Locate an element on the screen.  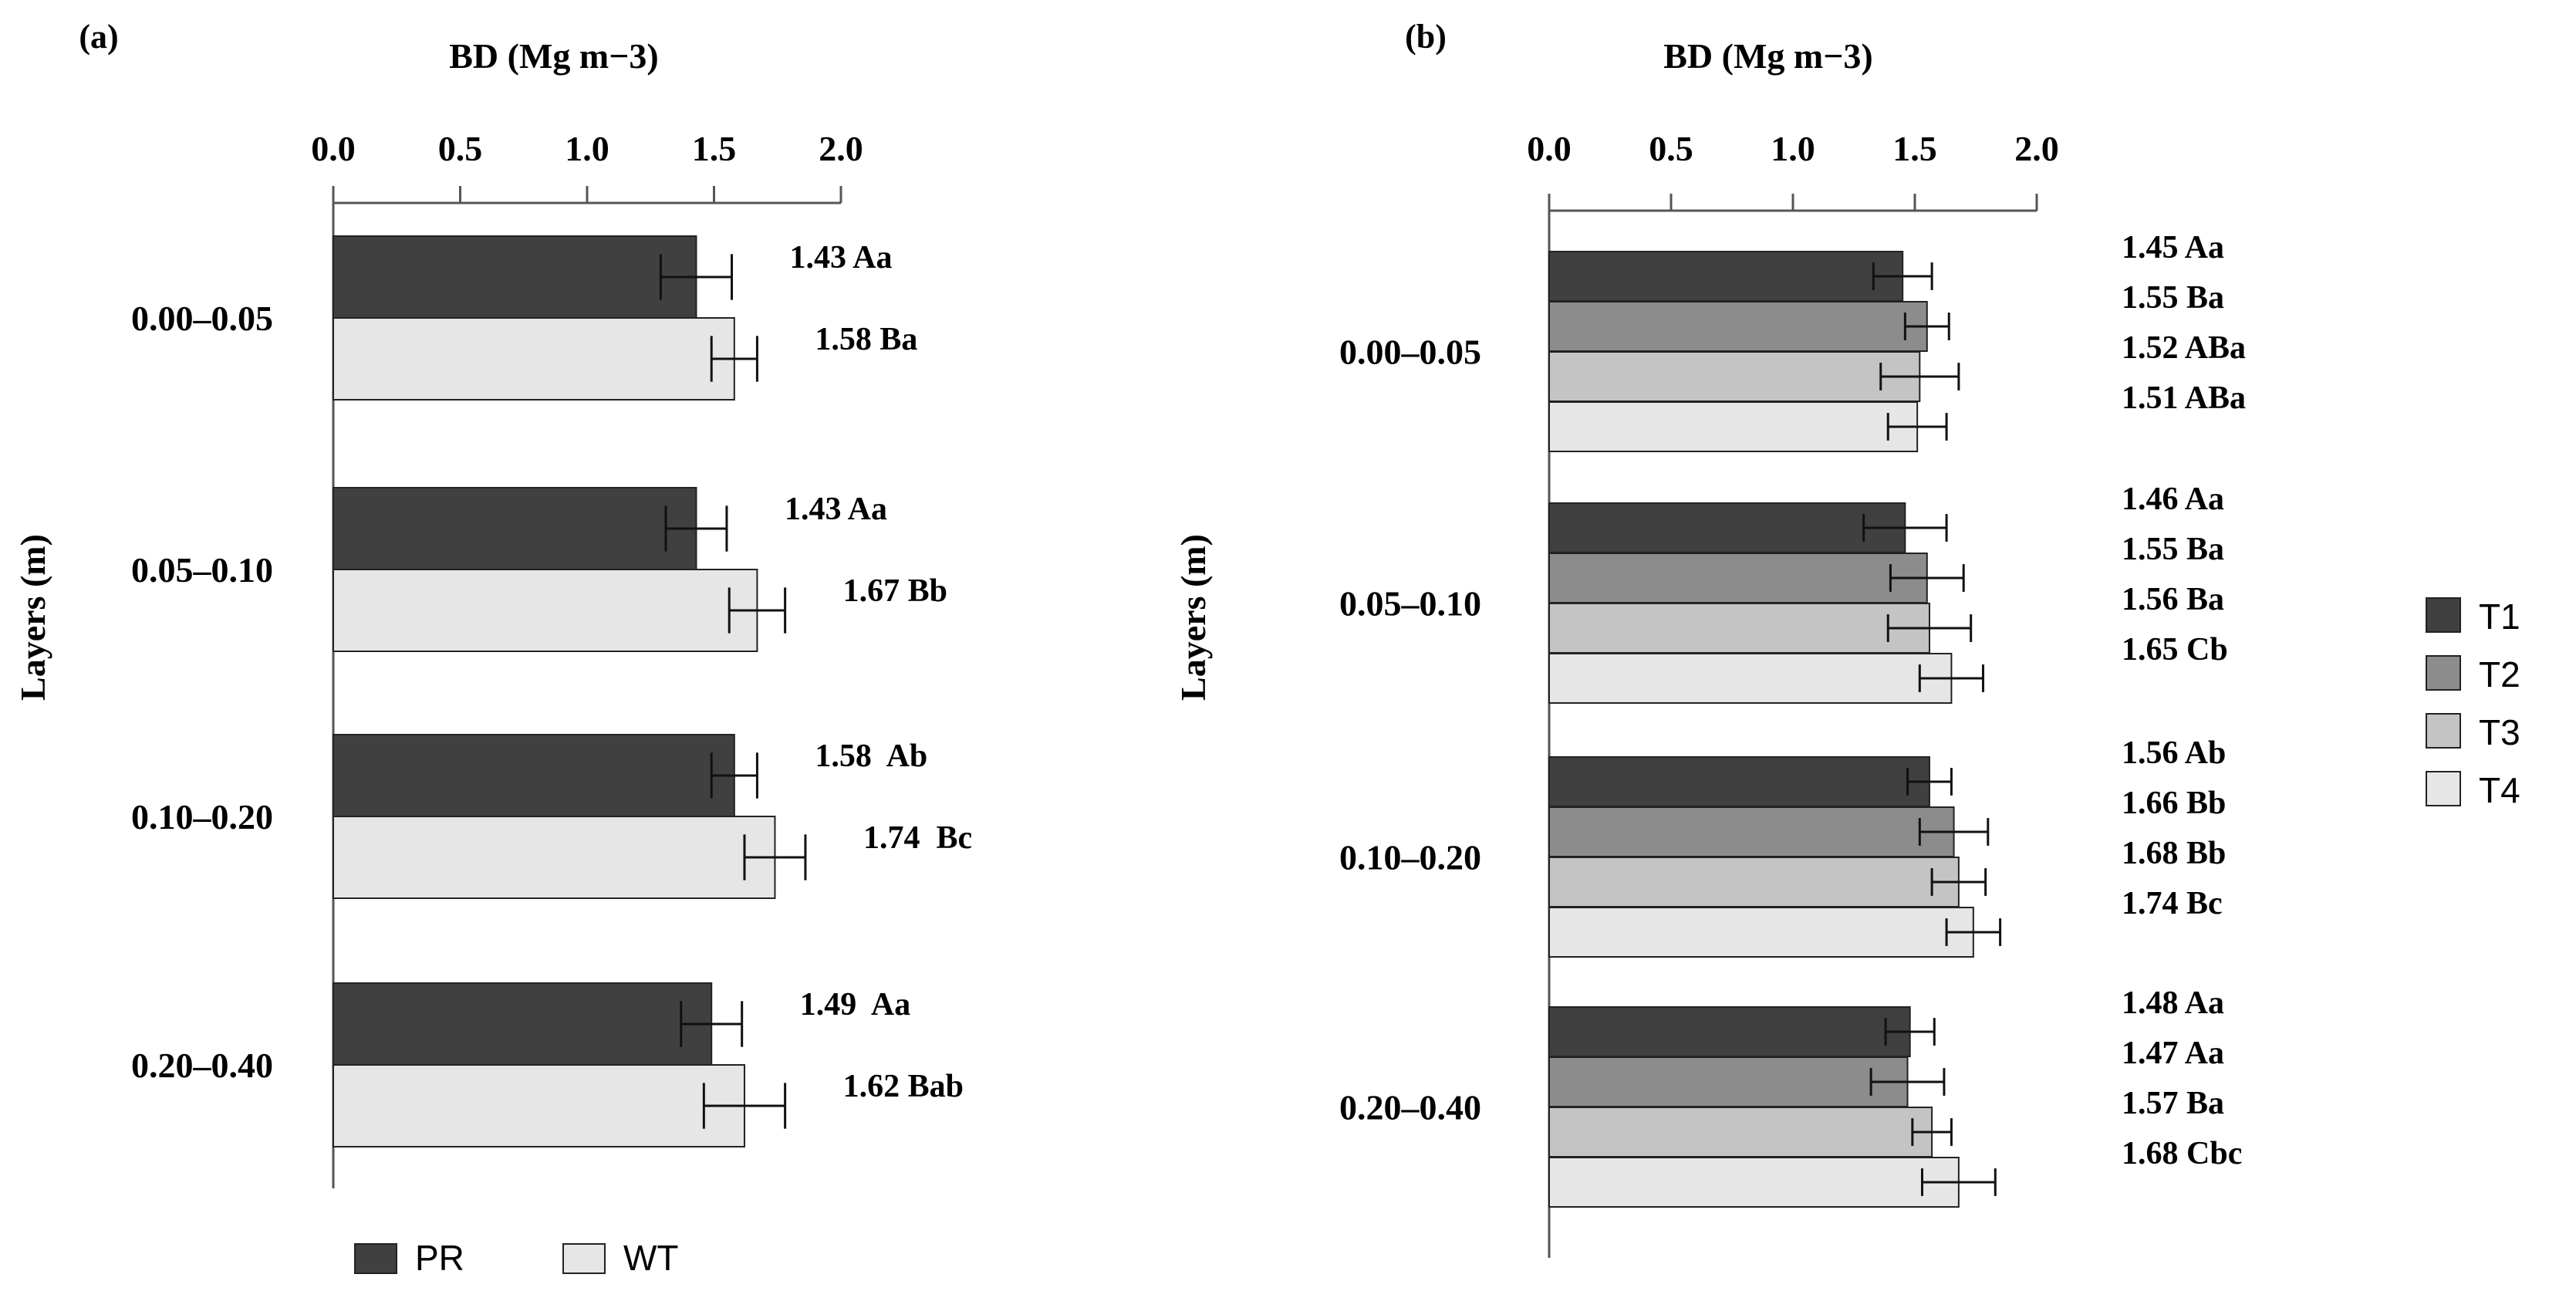
panel-a-x-tick-label: 1.5 is located at coordinates (714, 148).